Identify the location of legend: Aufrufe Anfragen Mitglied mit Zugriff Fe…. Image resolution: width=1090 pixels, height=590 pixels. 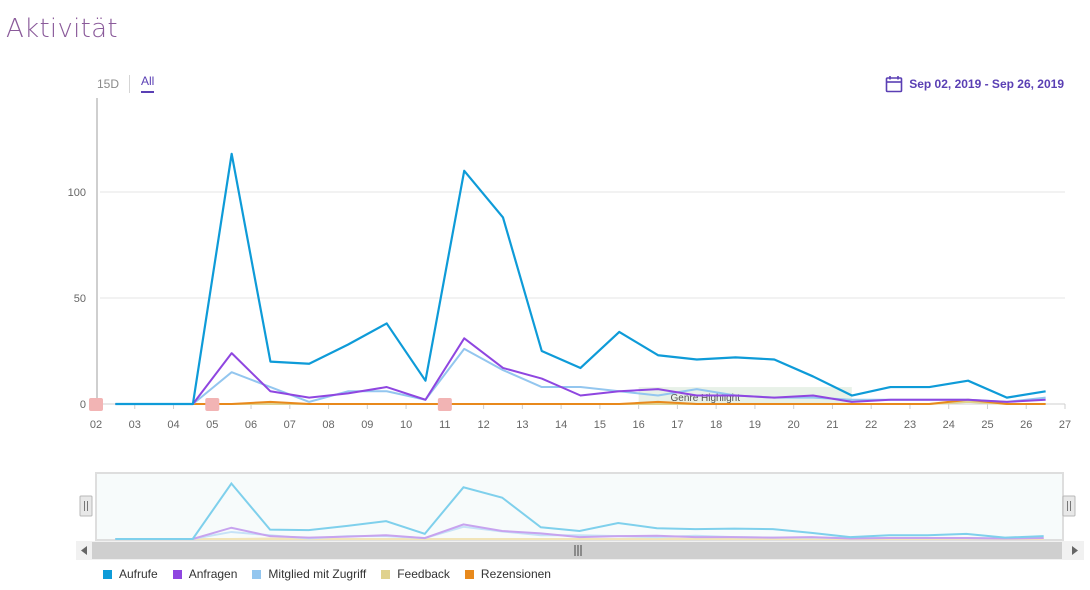
(334, 574).